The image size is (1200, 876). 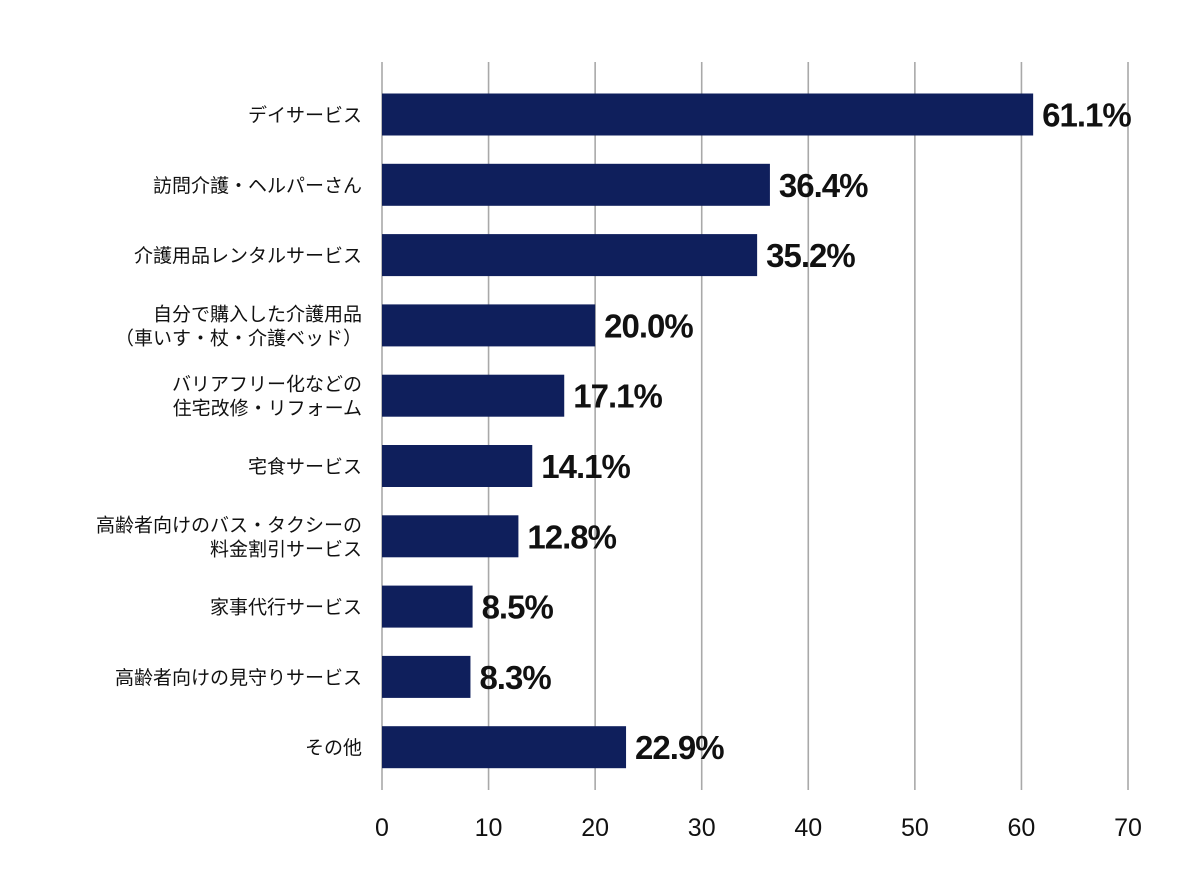 I want to click on category-label: 家事代行サービス, so click(x=286, y=608).